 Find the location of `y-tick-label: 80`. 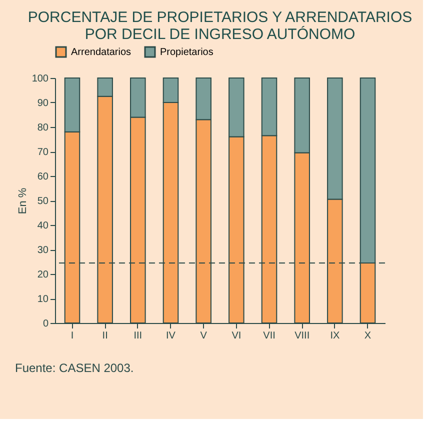

y-tick-label: 80 is located at coordinates (43, 128).